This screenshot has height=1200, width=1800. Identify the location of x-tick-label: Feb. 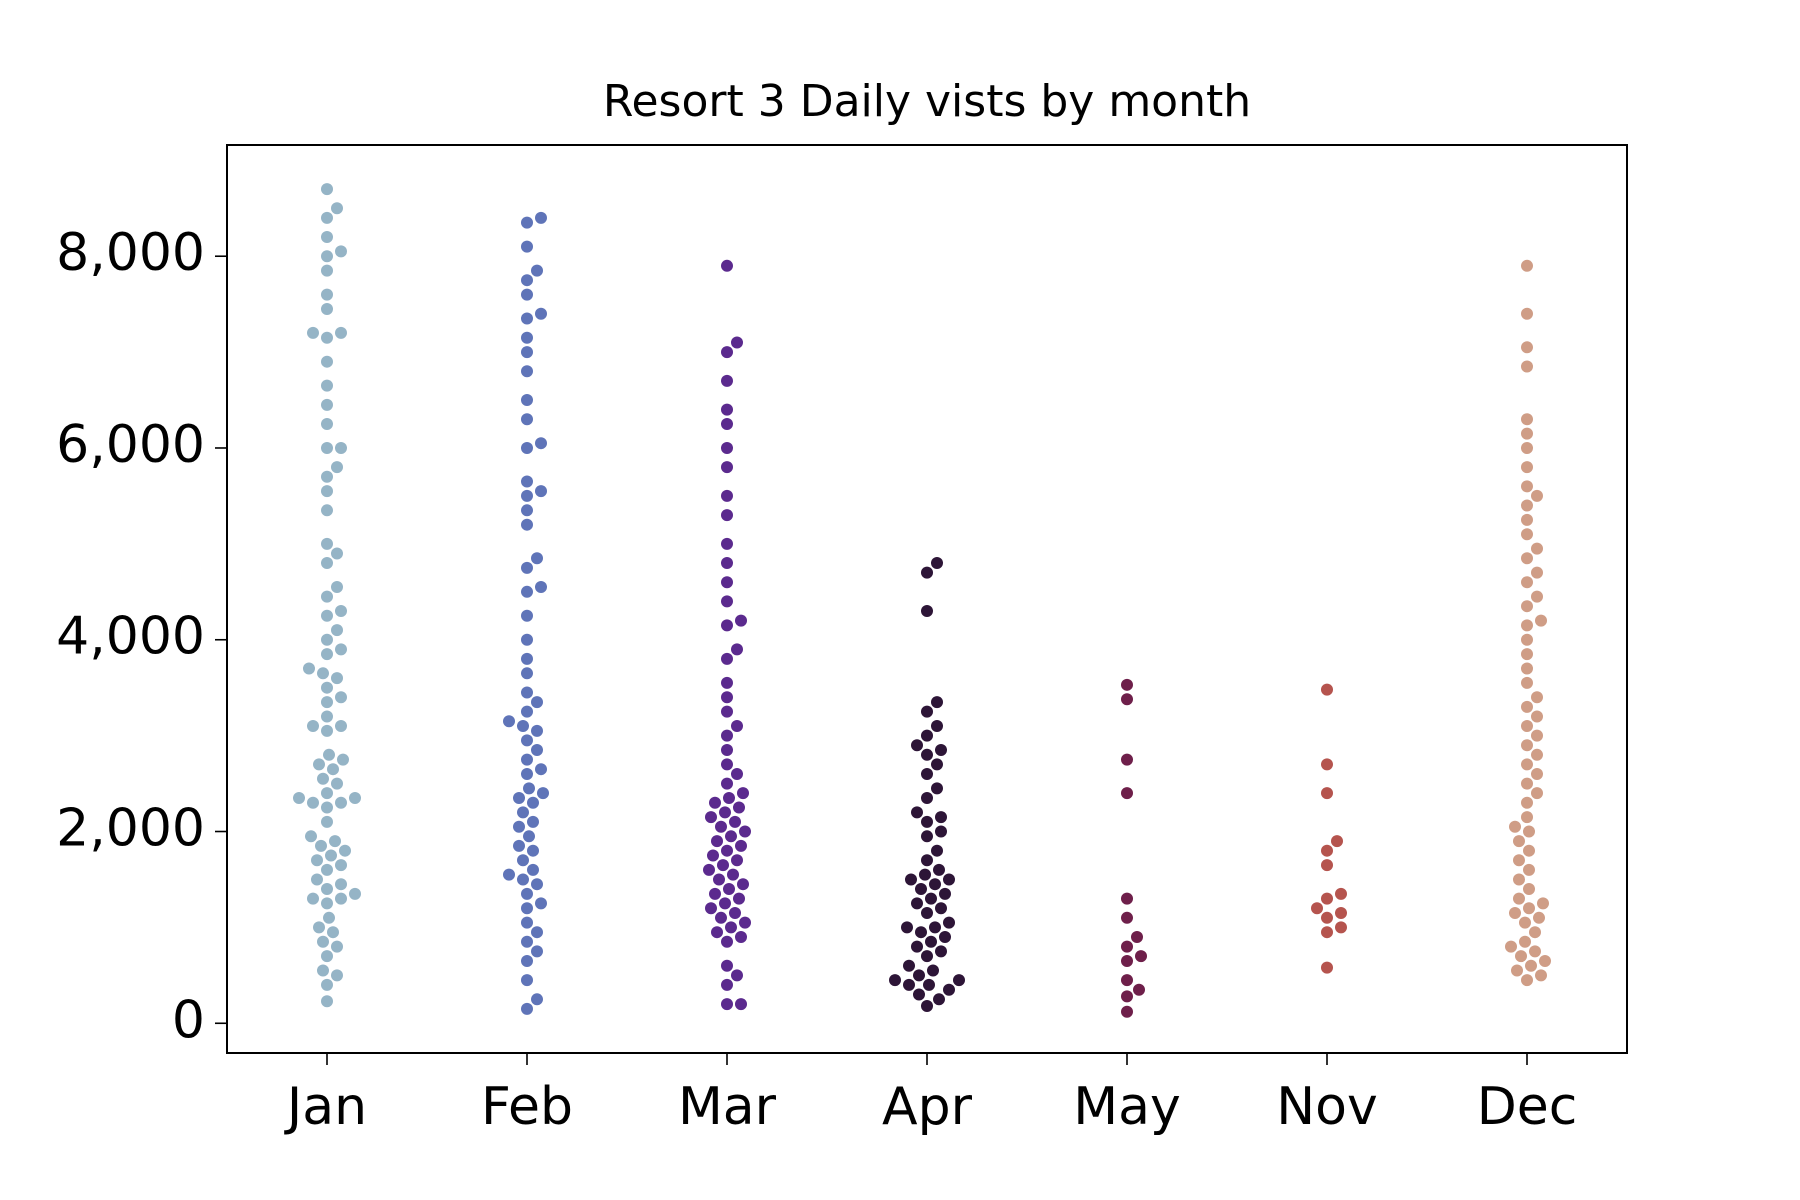
(527, 1107).